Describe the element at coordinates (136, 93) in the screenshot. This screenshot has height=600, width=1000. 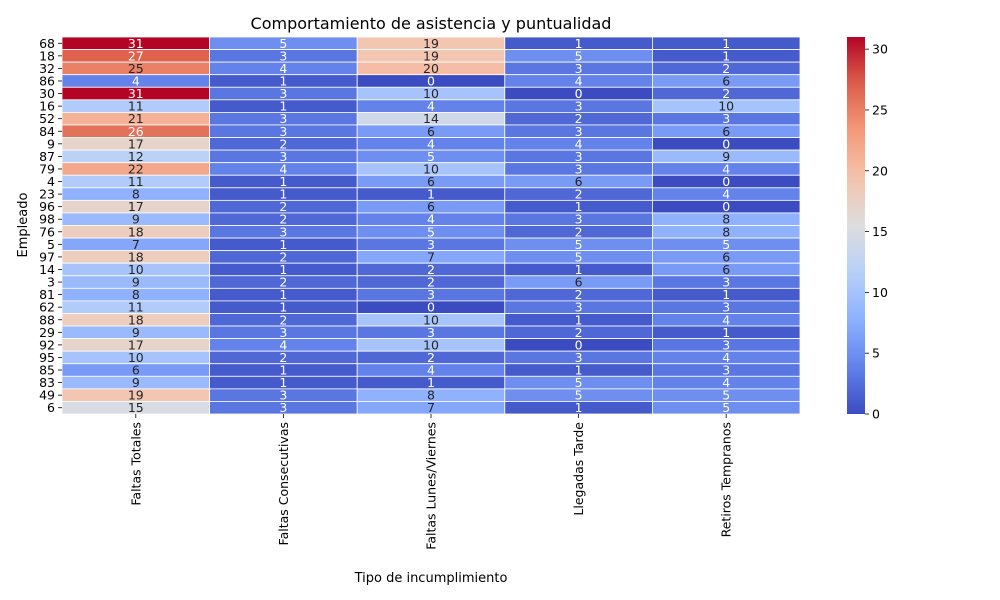
I see `cell-value-label: 31` at that location.